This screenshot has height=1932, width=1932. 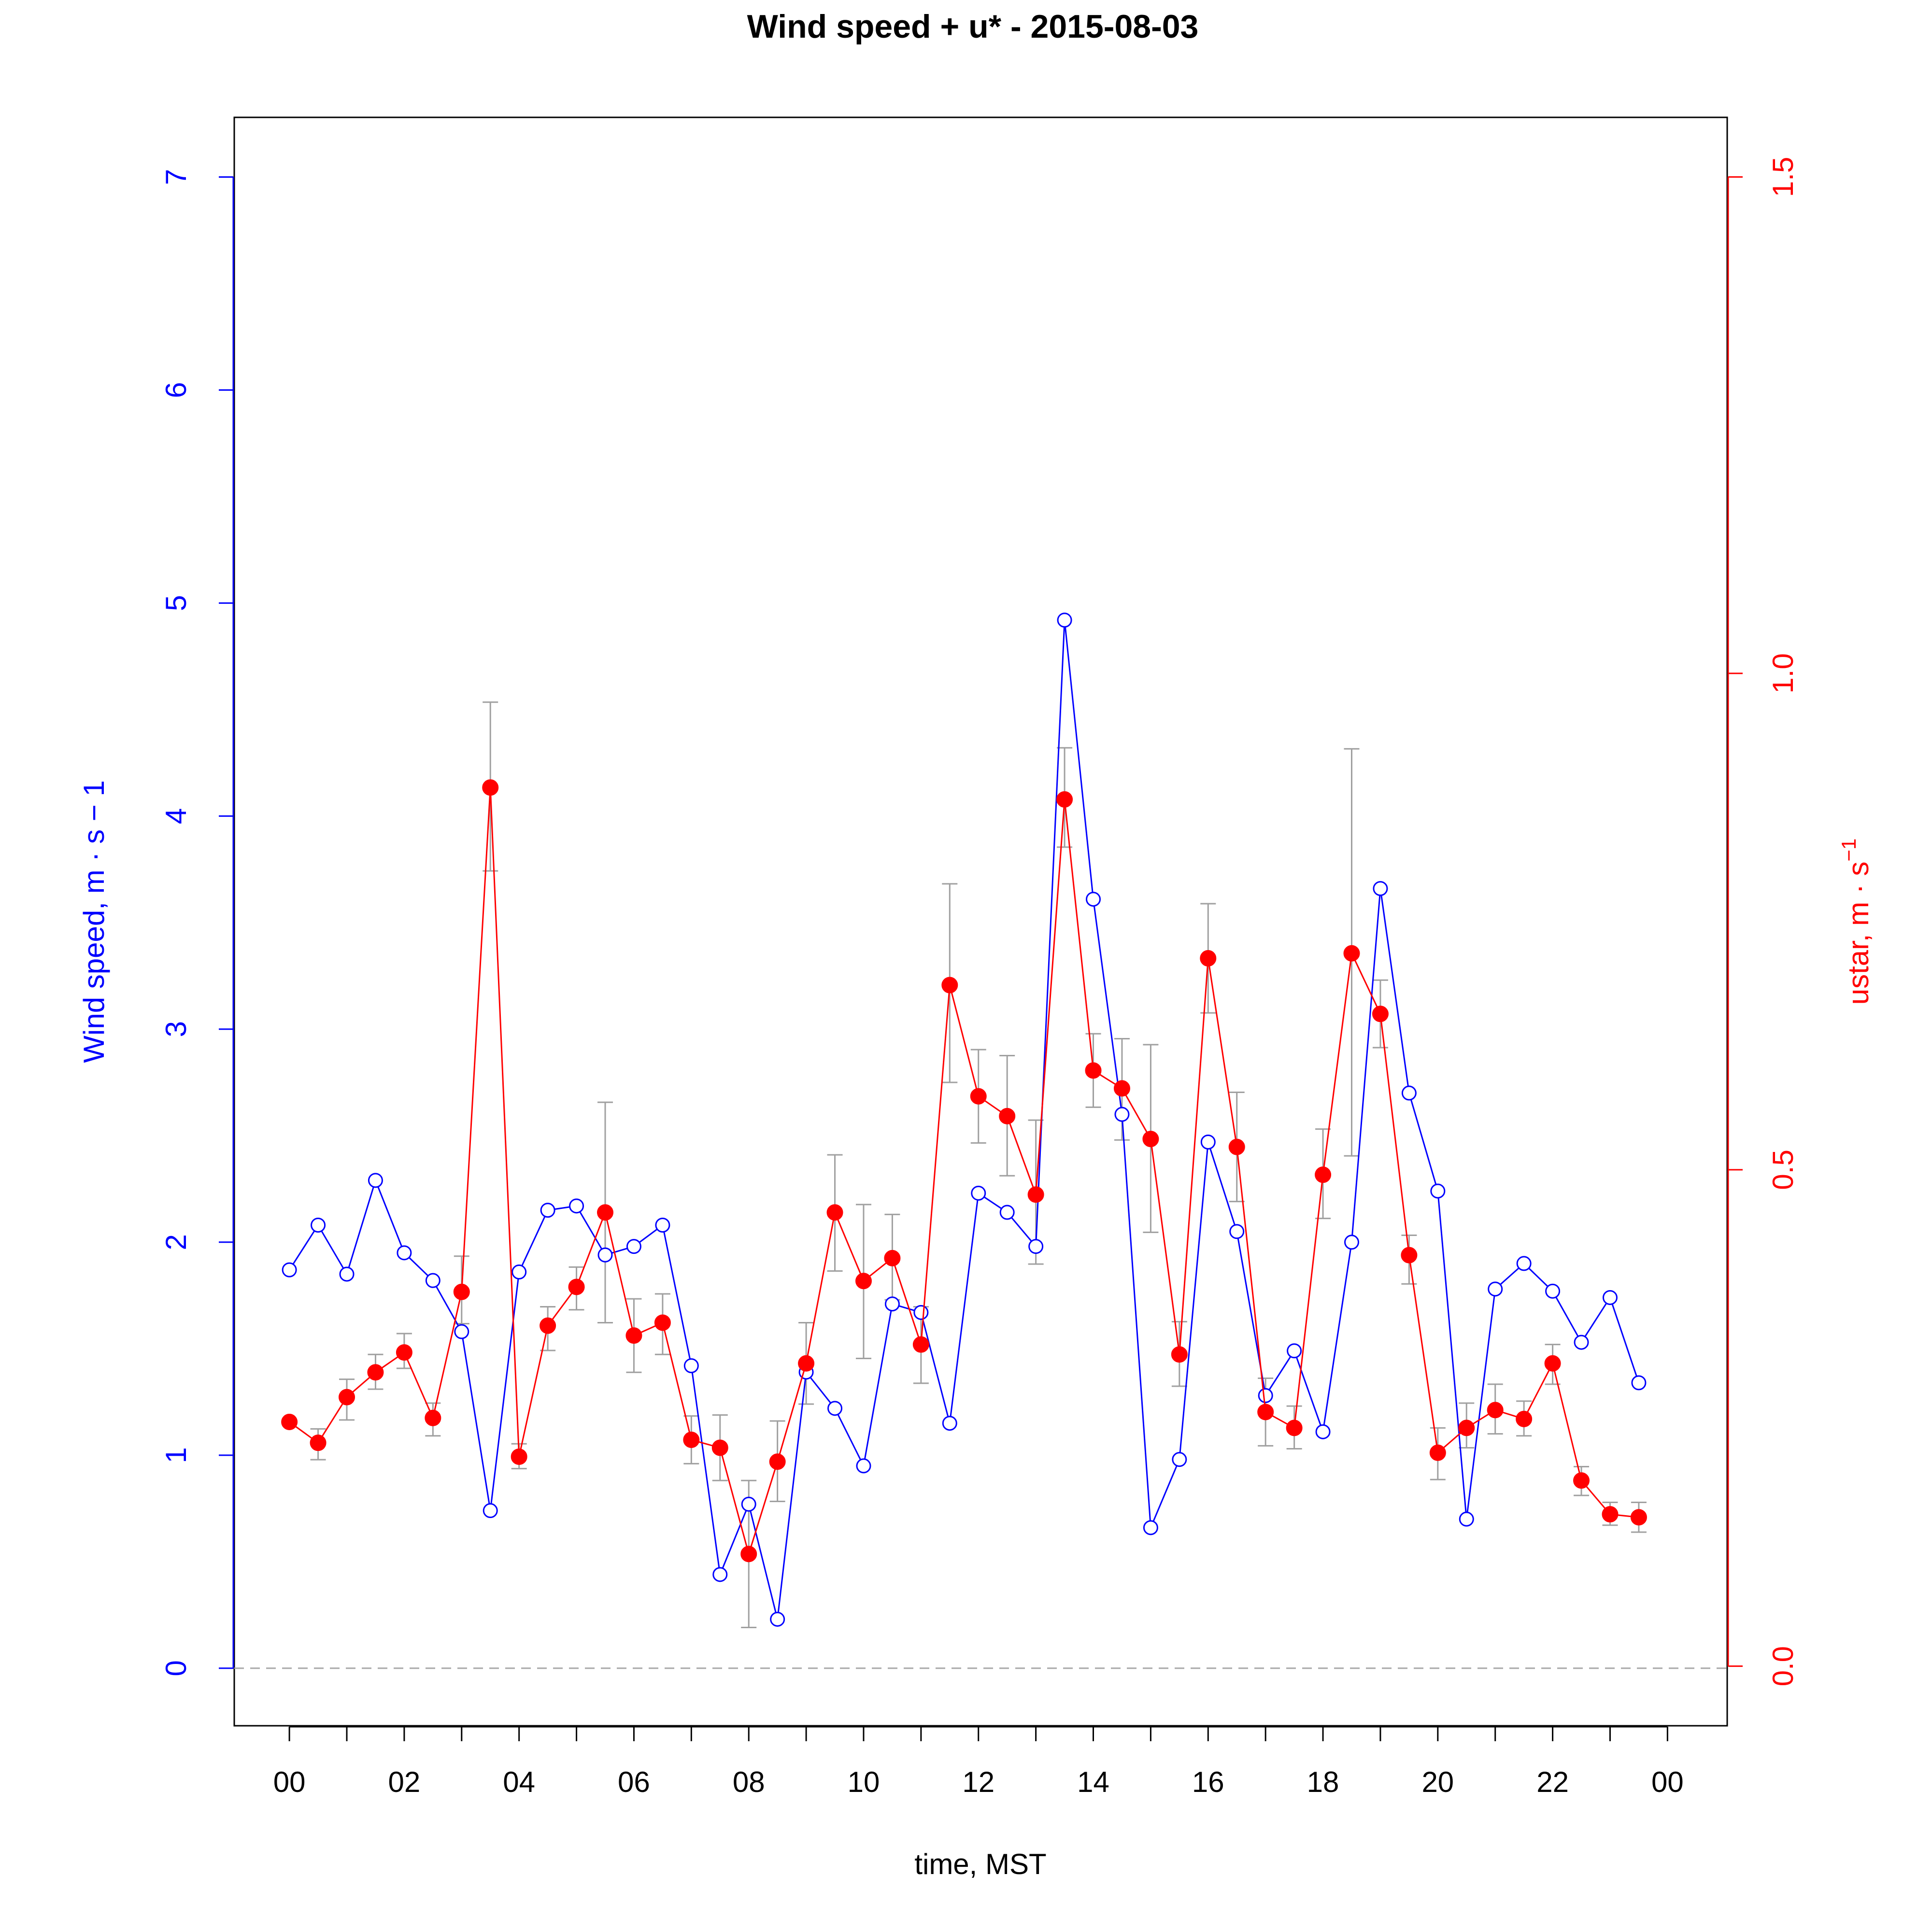 I want to click on x-tick-label: 06, so click(x=634, y=1782).